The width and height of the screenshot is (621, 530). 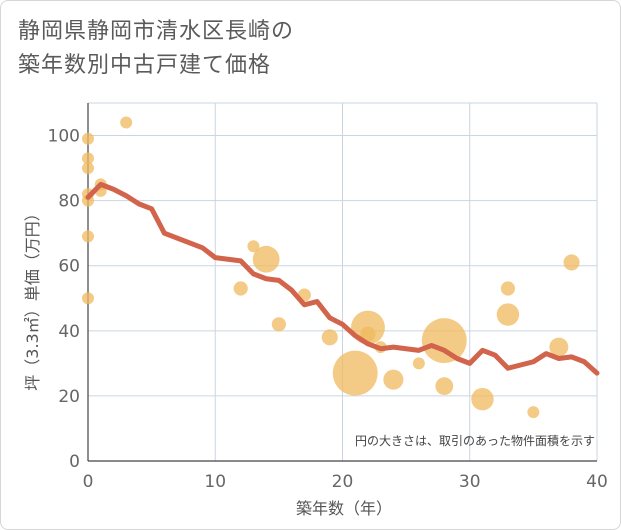 I want to click on chart-title: 静岡県静岡市清水区長崎の 築年数別中古戸建て価格, so click(x=156, y=49).